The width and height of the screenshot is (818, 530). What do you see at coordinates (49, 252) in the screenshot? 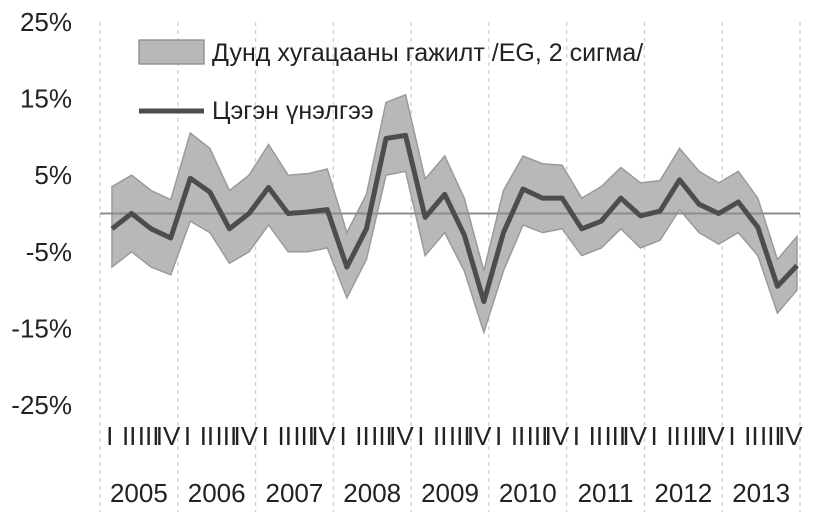
I see `y-tick-label: -5%` at bounding box center [49, 252].